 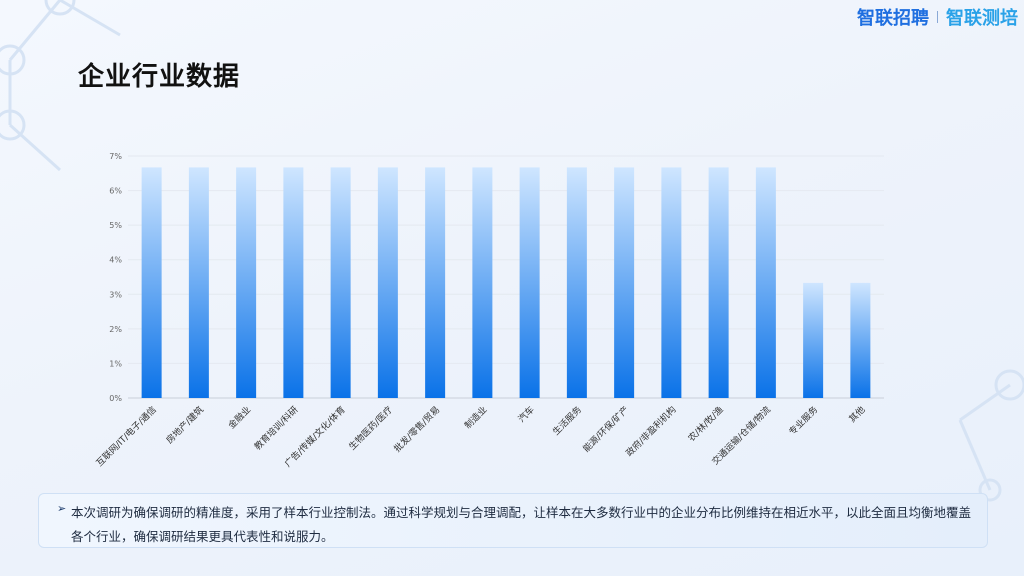 I want to click on cepei-logo: 智联测培, so click(x=982, y=18).